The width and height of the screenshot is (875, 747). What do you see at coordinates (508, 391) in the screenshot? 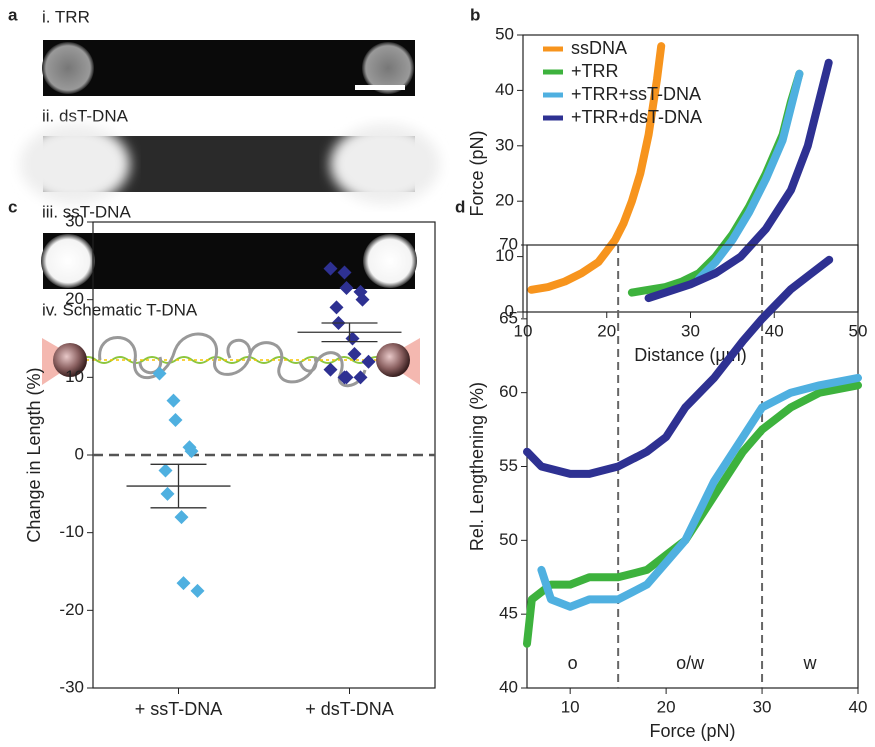
I see `y-tick-label: 60` at bounding box center [508, 391].